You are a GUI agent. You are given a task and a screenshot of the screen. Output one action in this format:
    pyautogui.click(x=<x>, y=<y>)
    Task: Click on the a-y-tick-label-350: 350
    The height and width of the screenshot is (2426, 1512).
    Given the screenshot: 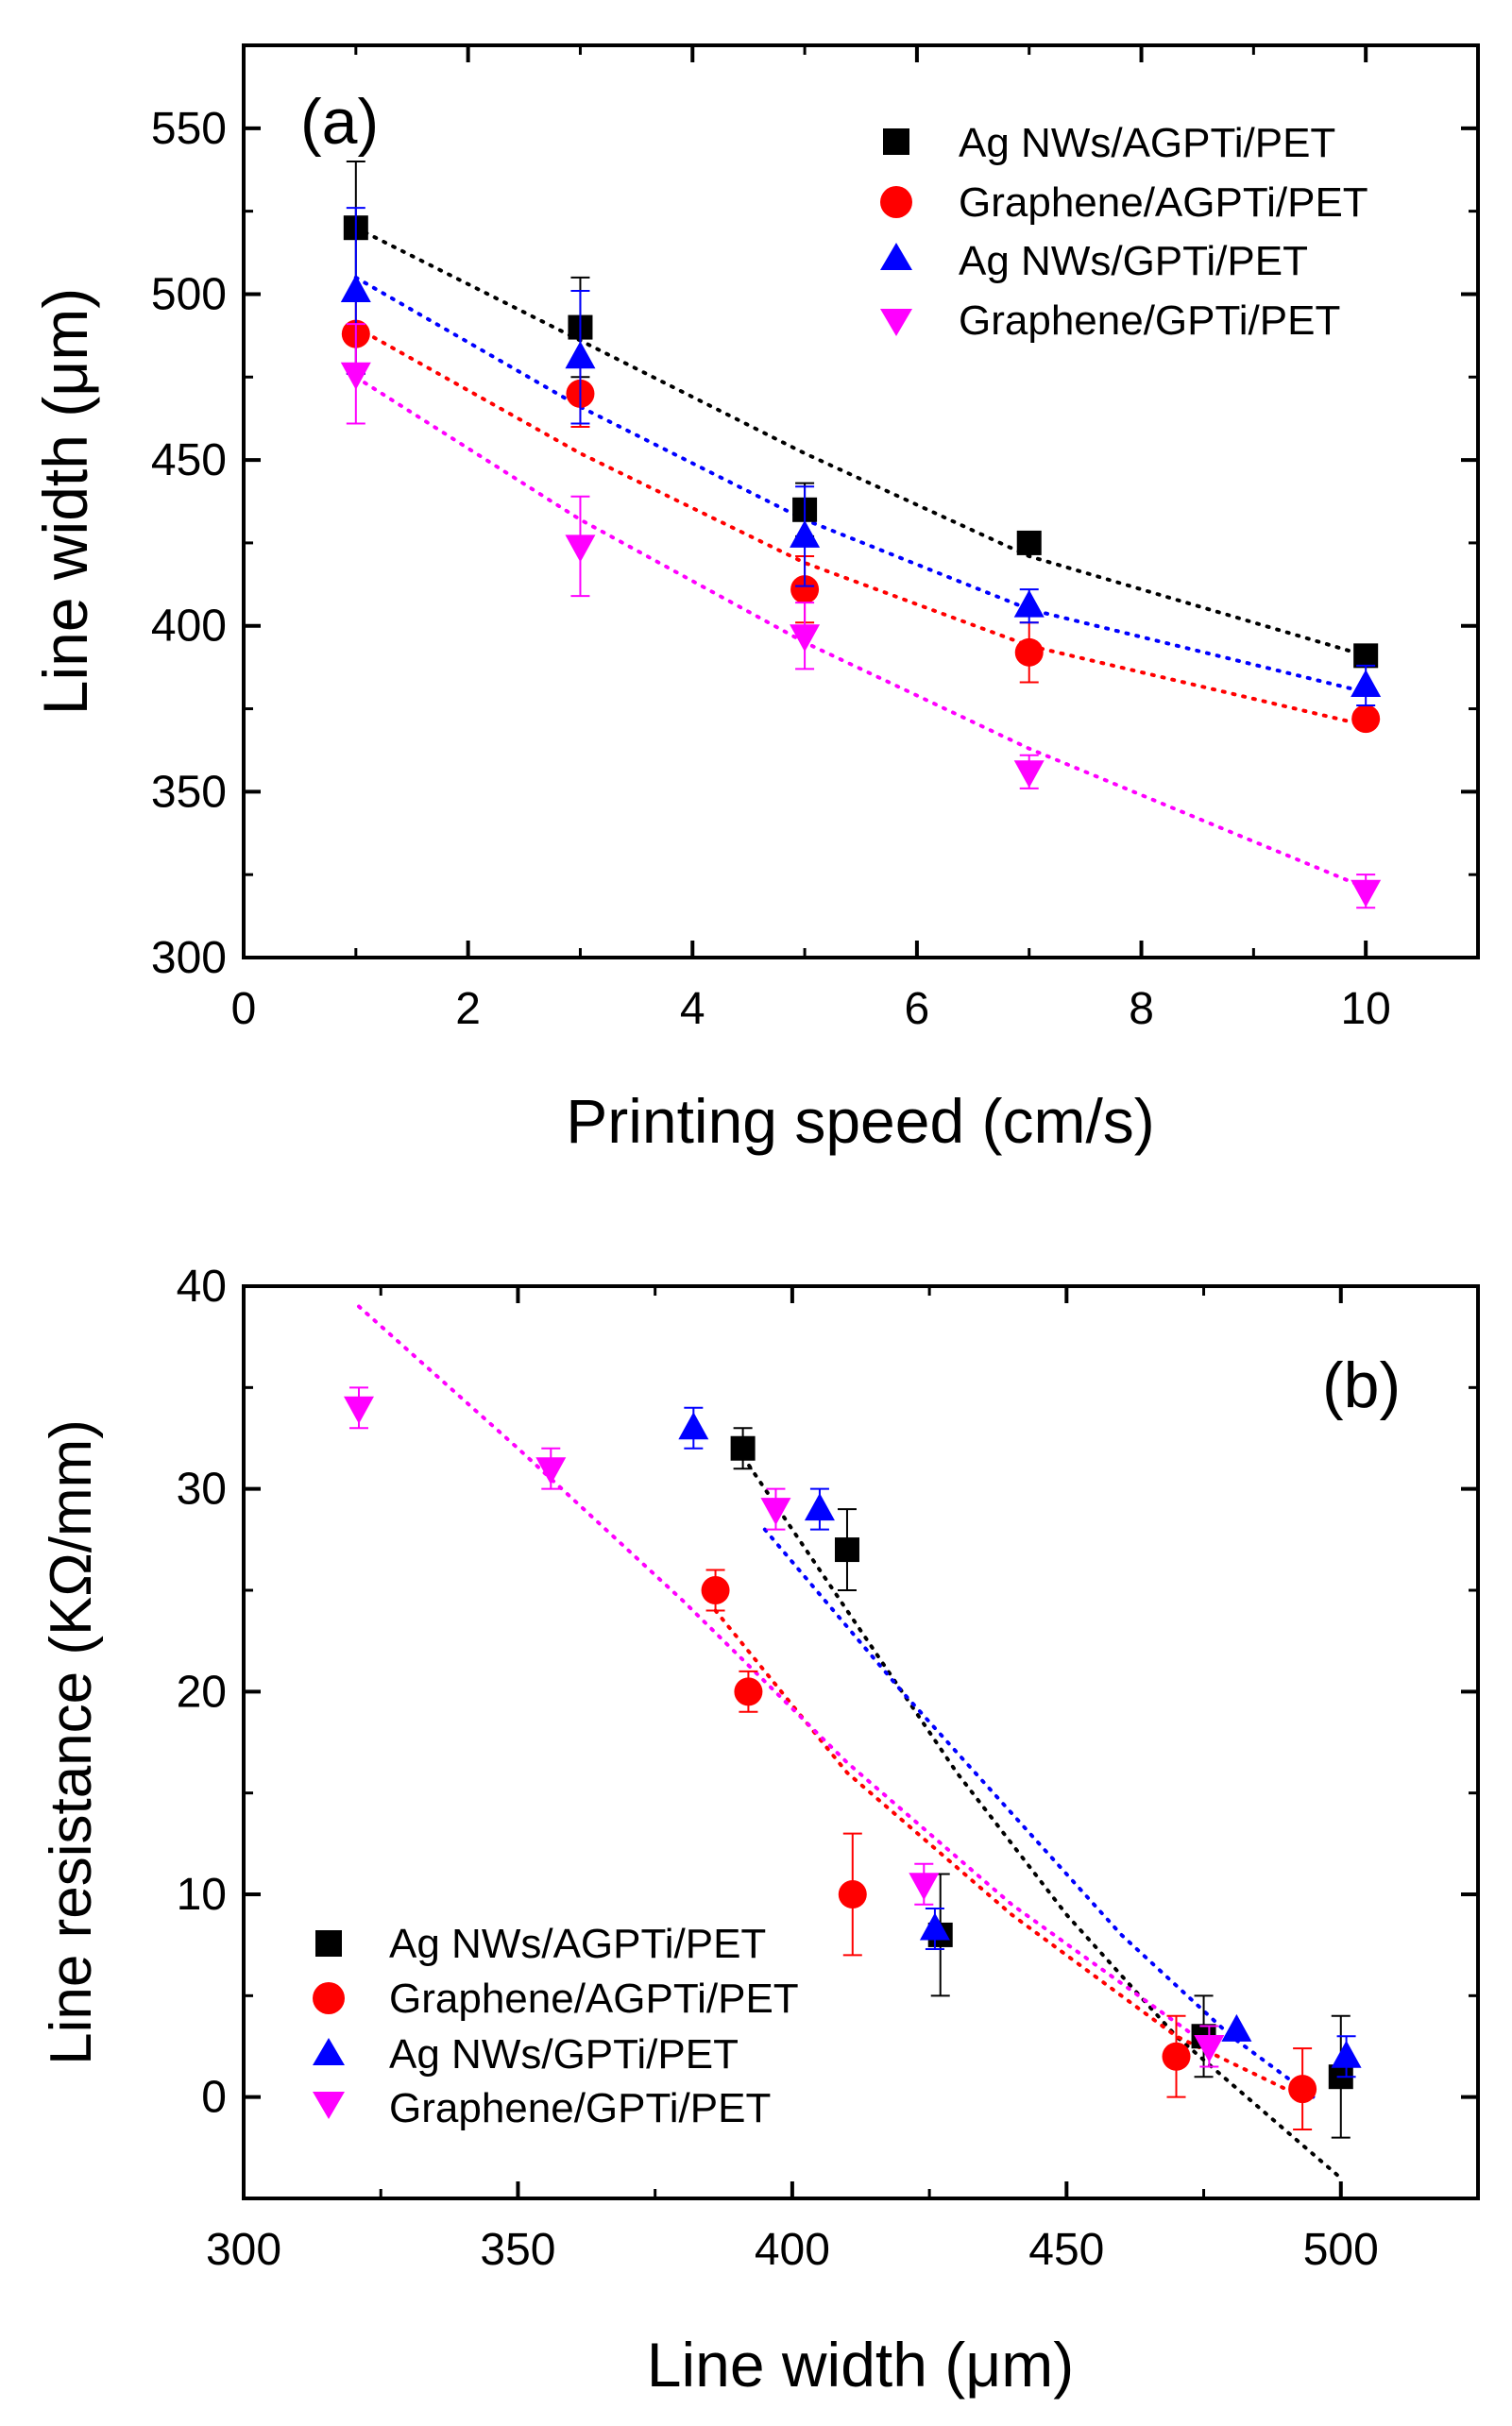 What is the action you would take?
    pyautogui.click(x=189, y=792)
    